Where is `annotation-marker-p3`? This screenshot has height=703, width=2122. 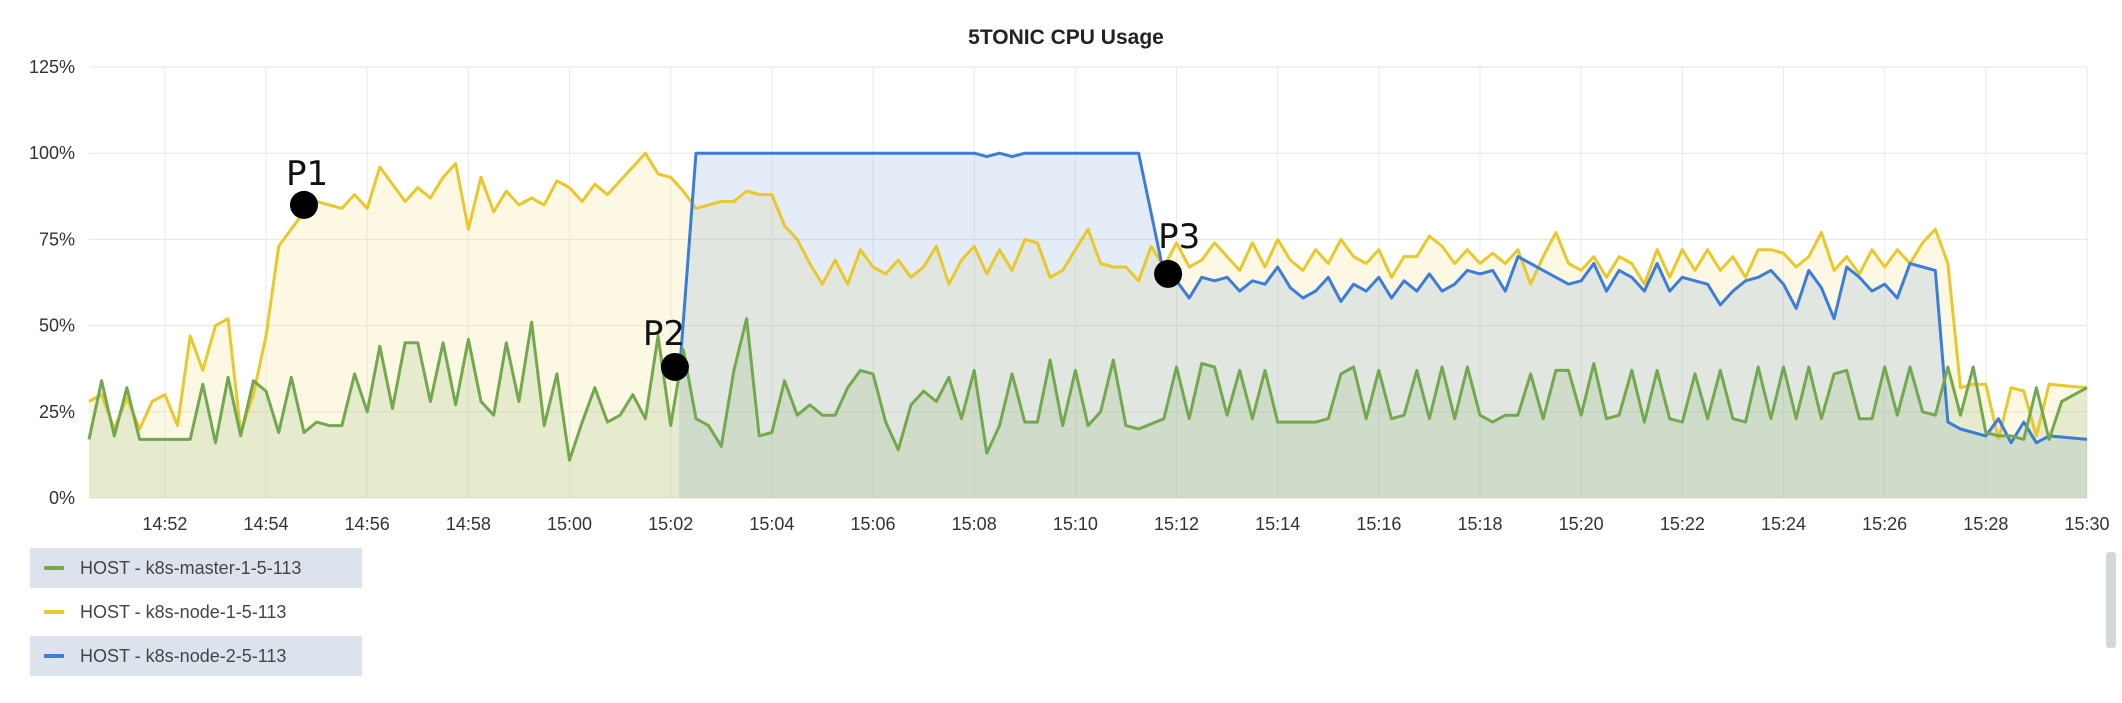
annotation-marker-p3 is located at coordinates (1168, 273).